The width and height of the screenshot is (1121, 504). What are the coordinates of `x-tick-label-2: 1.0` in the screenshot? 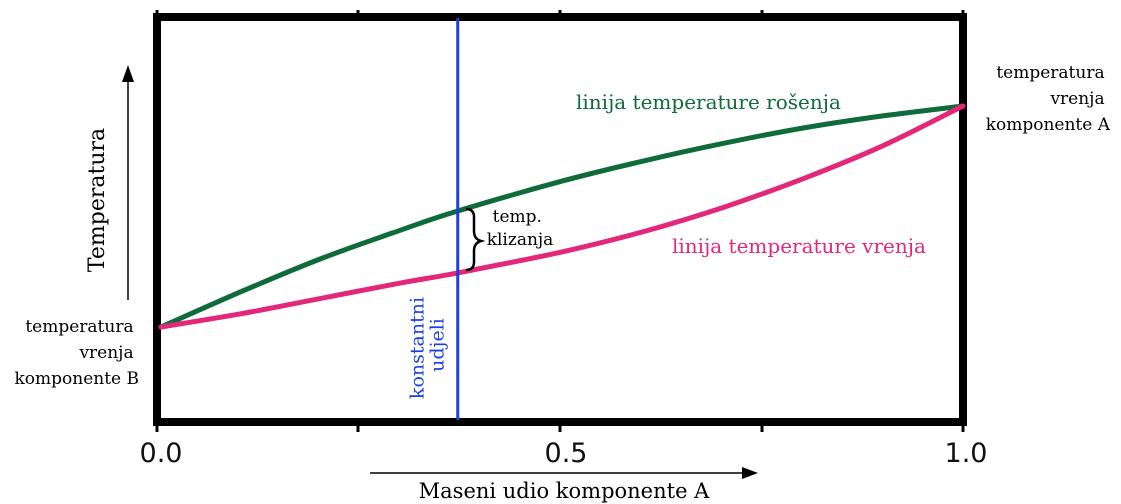 It's located at (966, 453).